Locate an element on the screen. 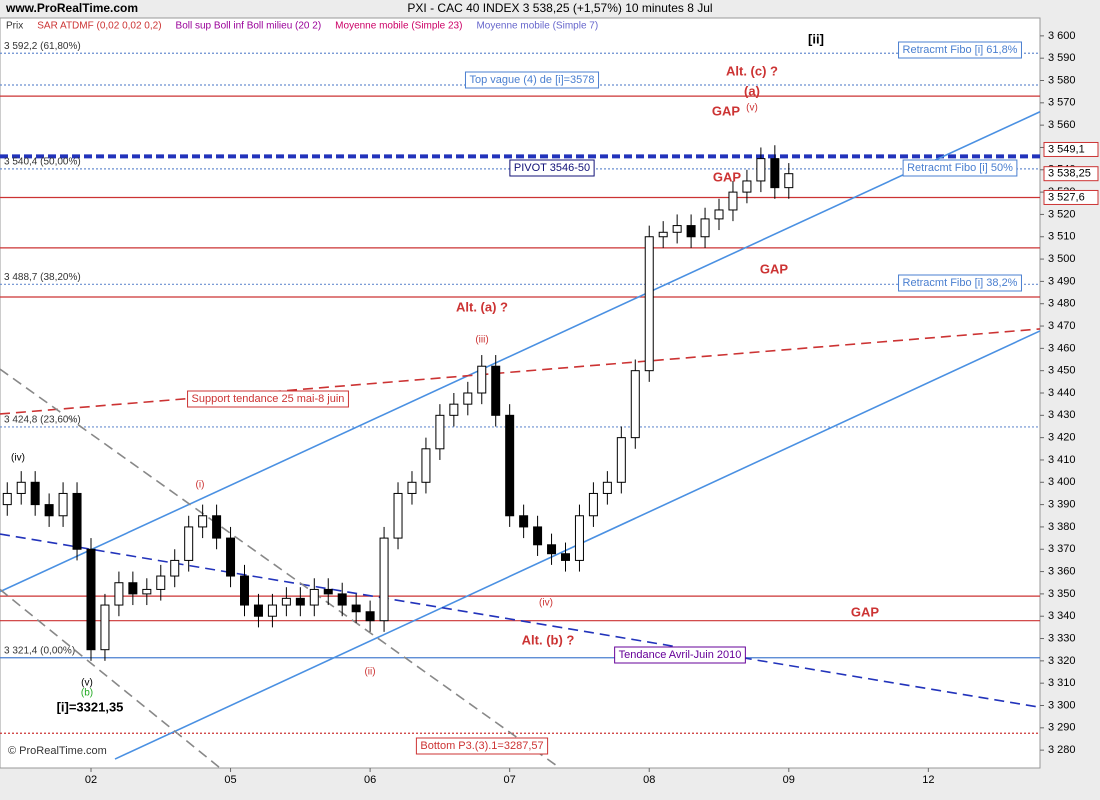 Image resolution: width=1100 pixels, height=800 pixels. legend-entry: Moyenne mobile (Simple 7) is located at coordinates (537, 26).